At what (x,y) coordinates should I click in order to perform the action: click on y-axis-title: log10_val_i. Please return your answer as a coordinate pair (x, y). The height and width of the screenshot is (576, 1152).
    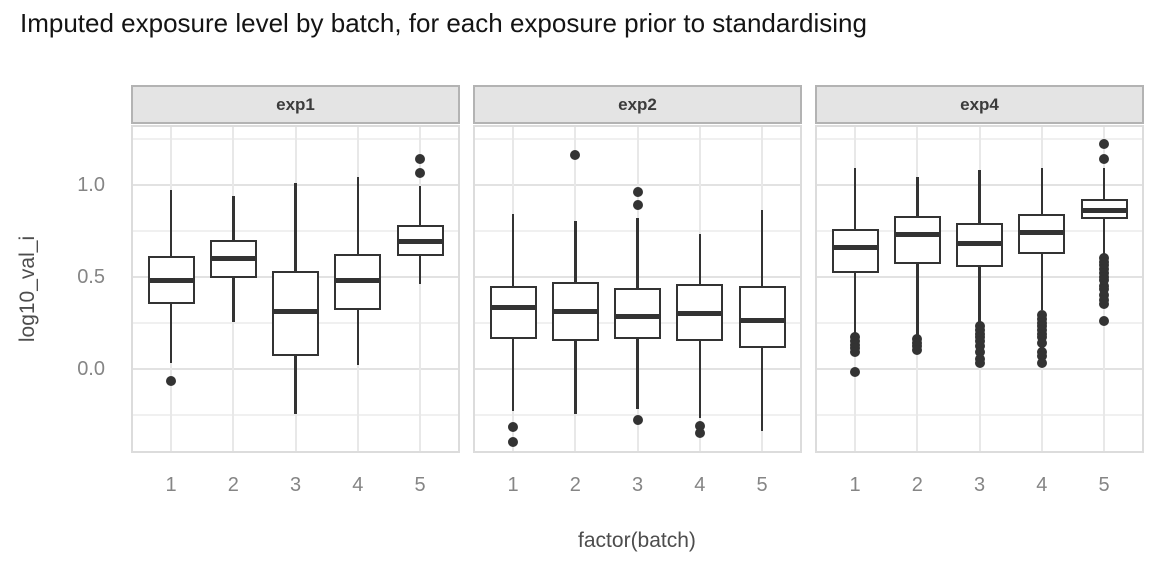
    Looking at the image, I should click on (27, 289).